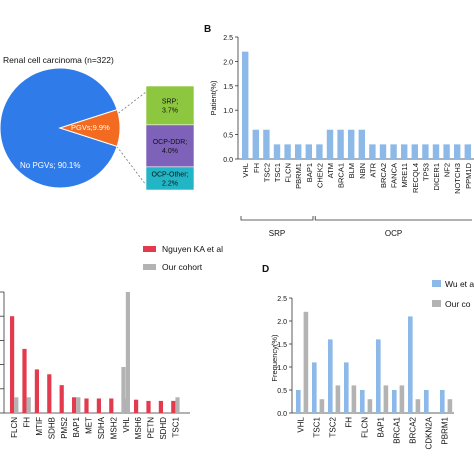 Image resolution: width=474 pixels, height=474 pixels. What do you see at coordinates (341, 175) in the screenshot?
I see `x-tick-label-brca1: BRCA1` at bounding box center [341, 175].